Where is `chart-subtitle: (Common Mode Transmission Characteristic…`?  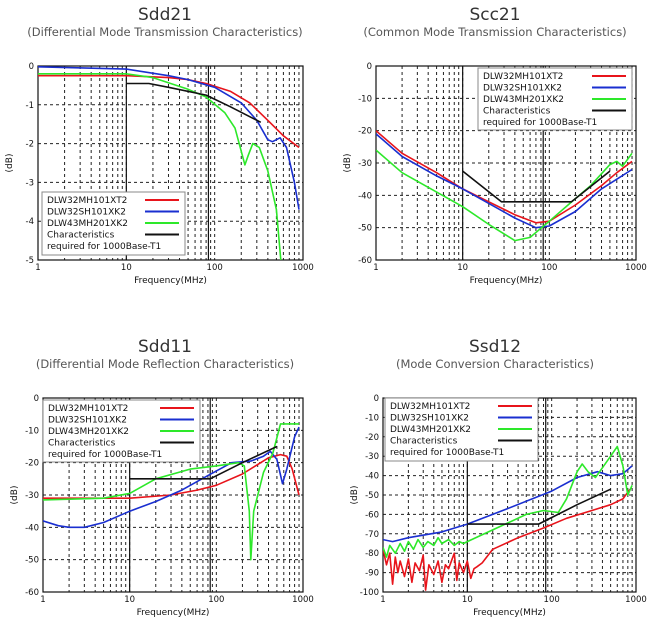 chart-subtitle: (Common Mode Transmission Characteristic… is located at coordinates (494, 32).